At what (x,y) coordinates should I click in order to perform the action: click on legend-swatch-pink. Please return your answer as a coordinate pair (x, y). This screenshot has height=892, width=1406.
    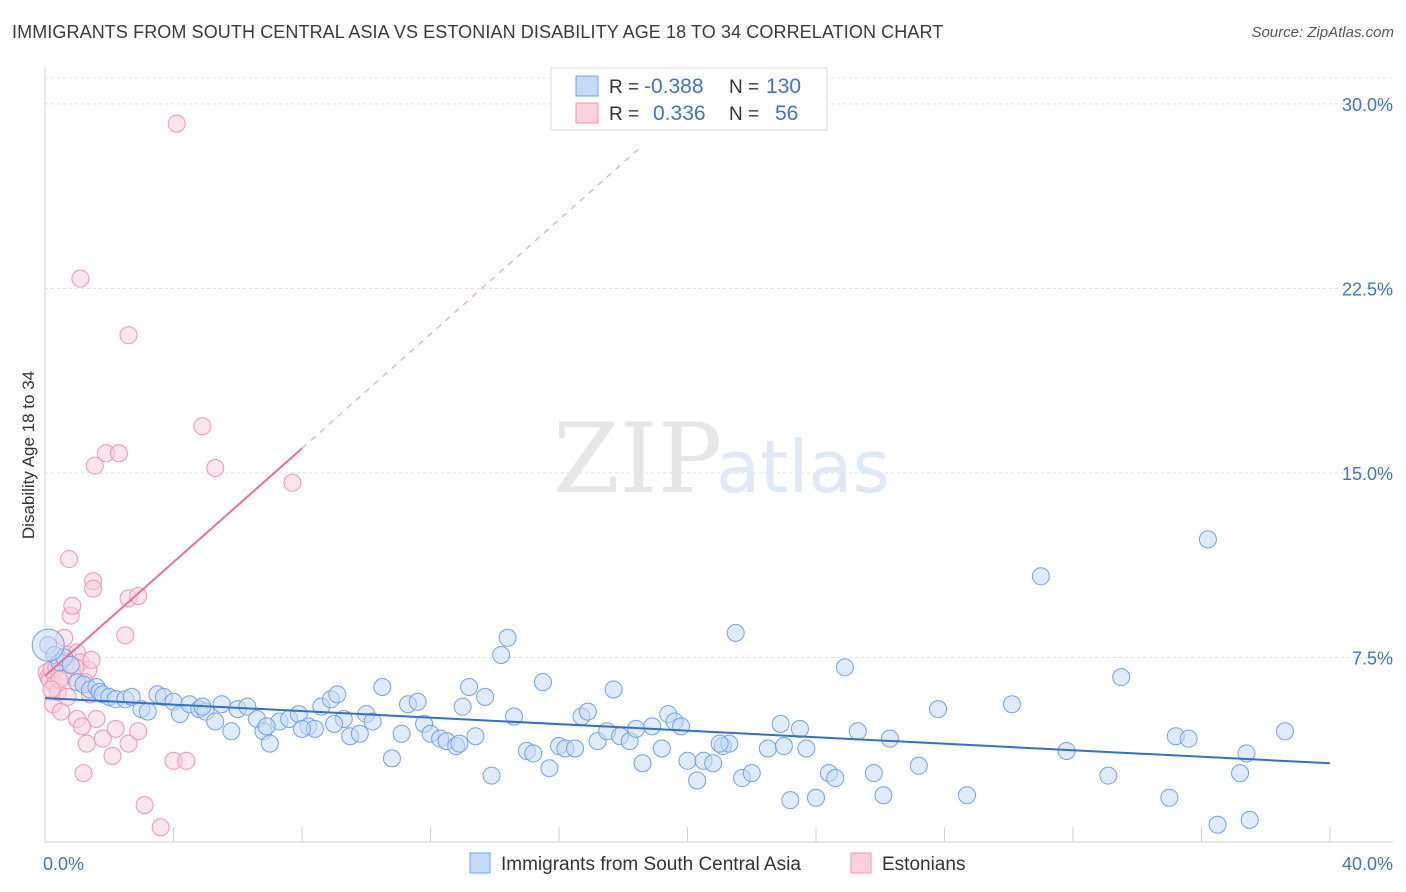
    Looking at the image, I should click on (587, 113).